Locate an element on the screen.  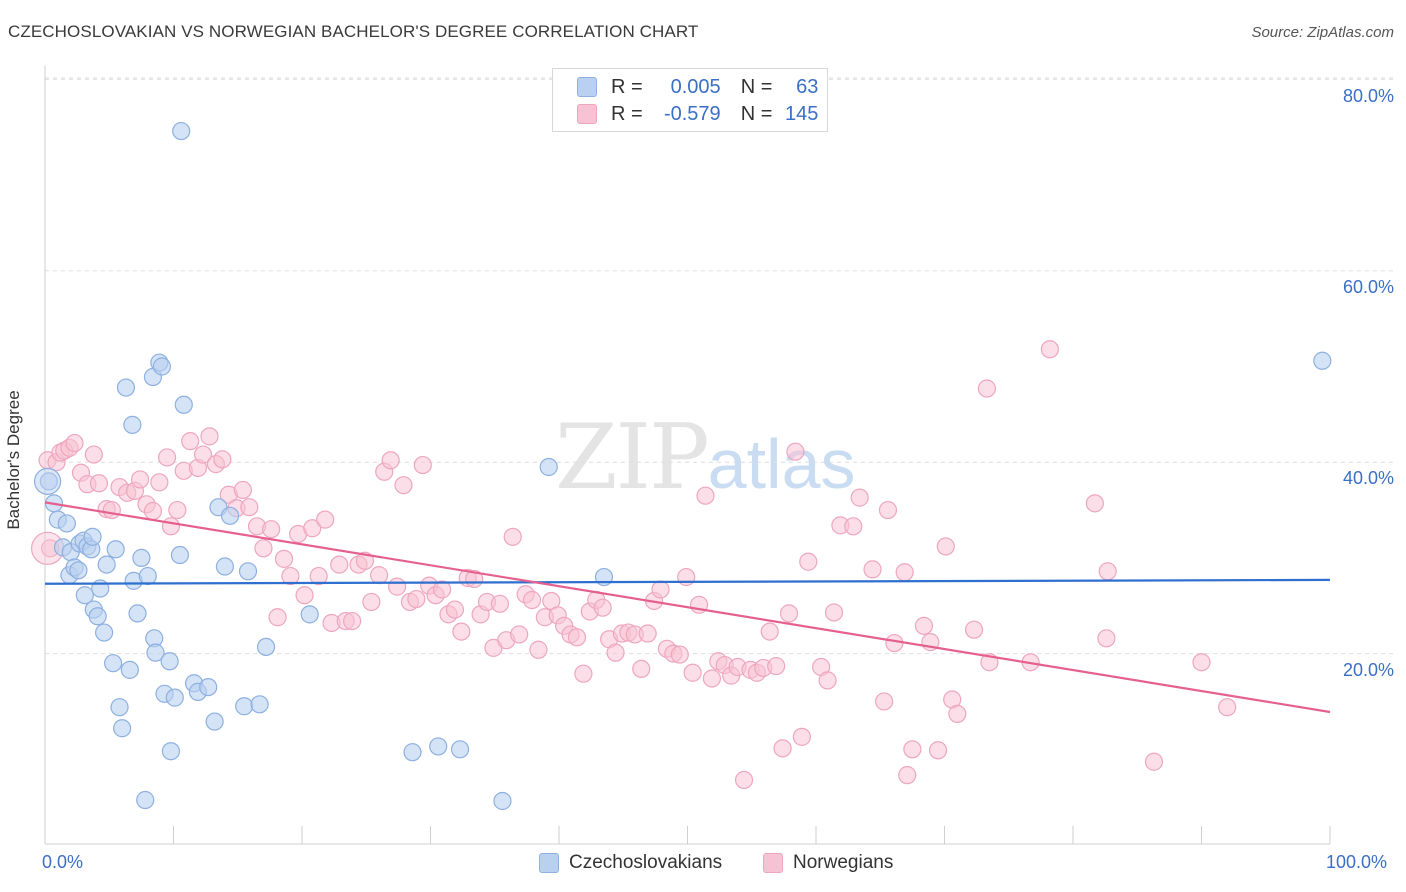
watermark-zip: ZIP is located at coordinates (632, 457).